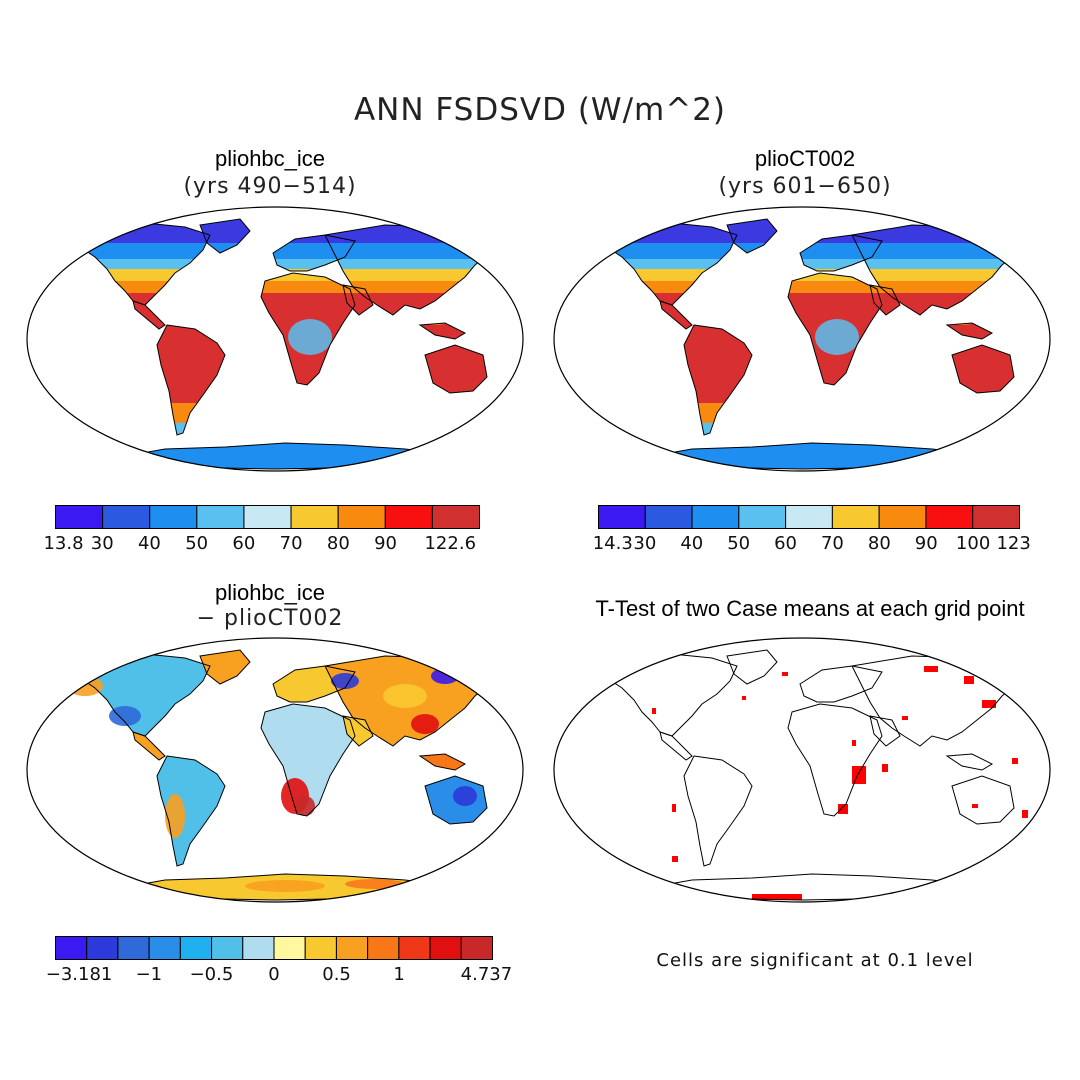 This screenshot has width=1080, height=1080. I want to click on colorbar-top-left, so click(267, 517).